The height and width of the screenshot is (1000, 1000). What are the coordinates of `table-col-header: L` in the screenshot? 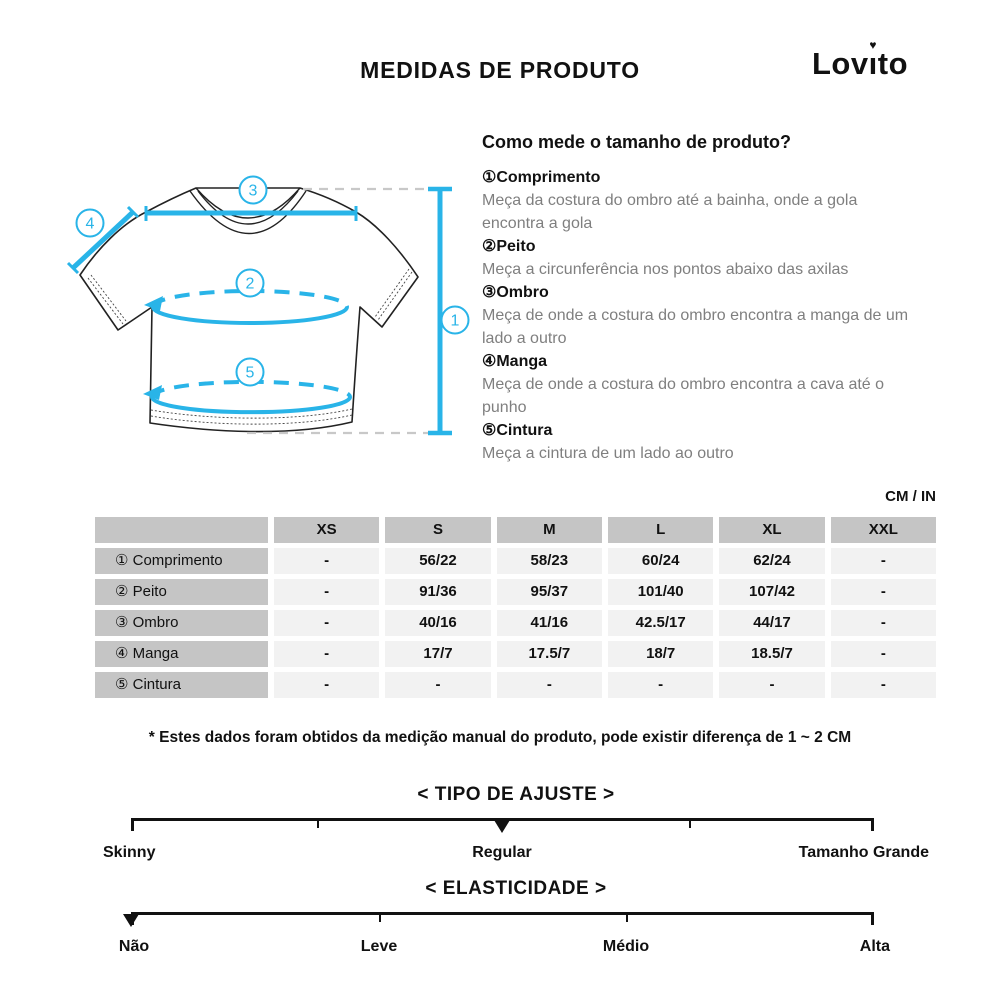 It's located at (661, 530).